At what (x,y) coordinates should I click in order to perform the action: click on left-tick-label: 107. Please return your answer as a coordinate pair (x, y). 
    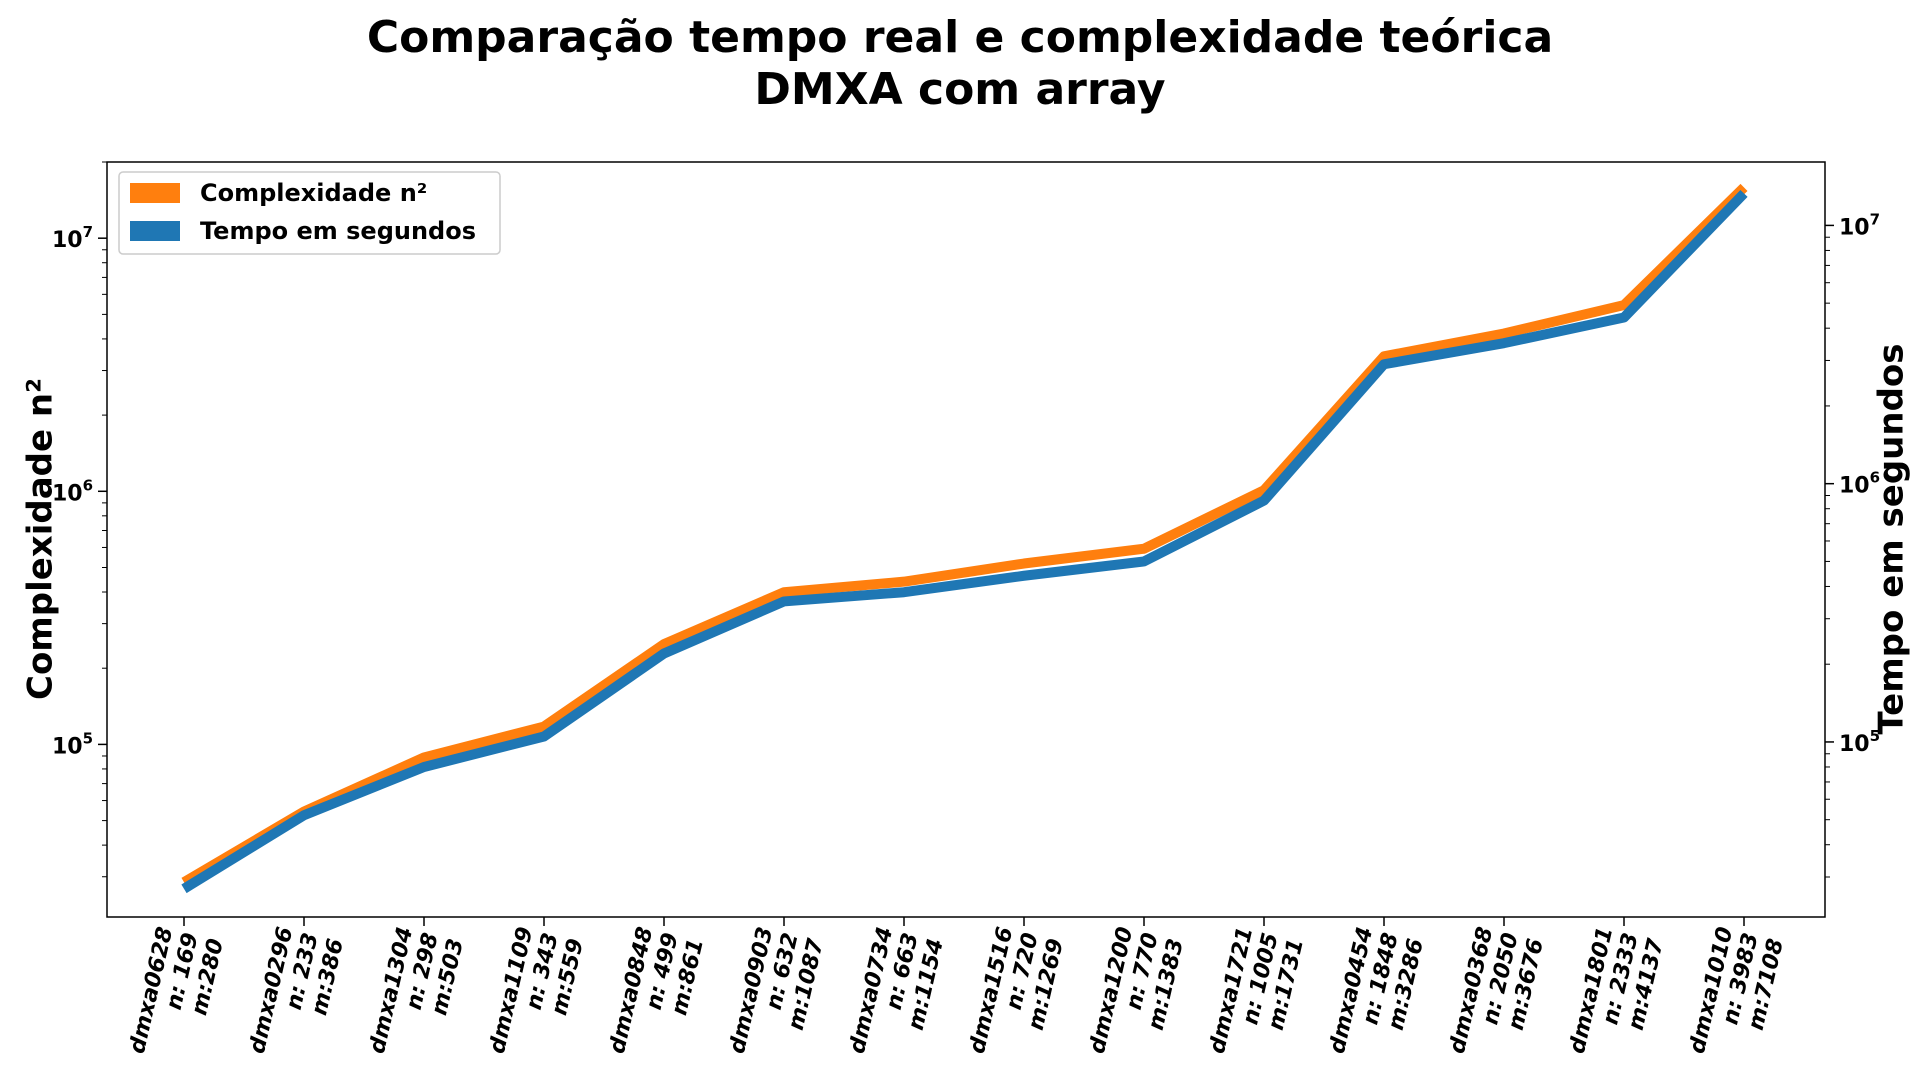
    Looking at the image, I should click on (72, 238).